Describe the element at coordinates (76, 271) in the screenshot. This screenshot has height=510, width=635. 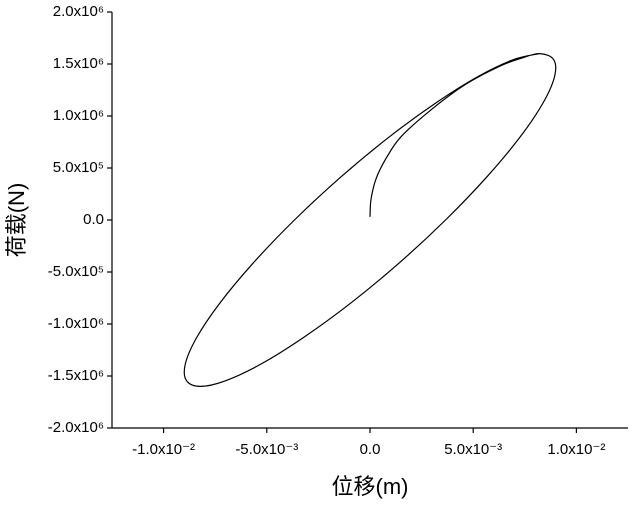
I see `y-tick-label: -5.0x10⁵` at that location.